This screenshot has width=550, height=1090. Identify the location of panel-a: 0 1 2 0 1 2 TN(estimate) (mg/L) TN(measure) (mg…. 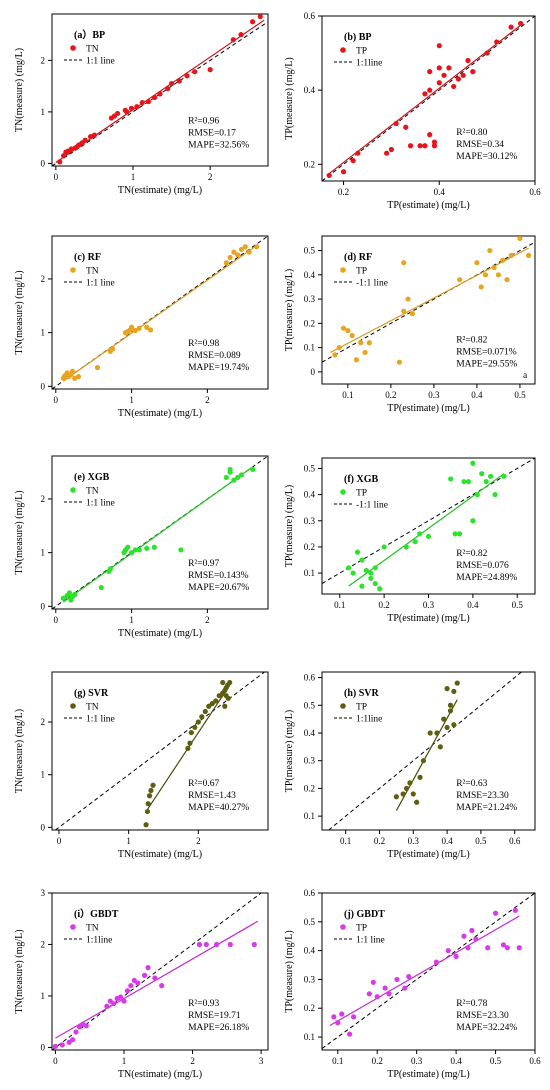
(141, 104).